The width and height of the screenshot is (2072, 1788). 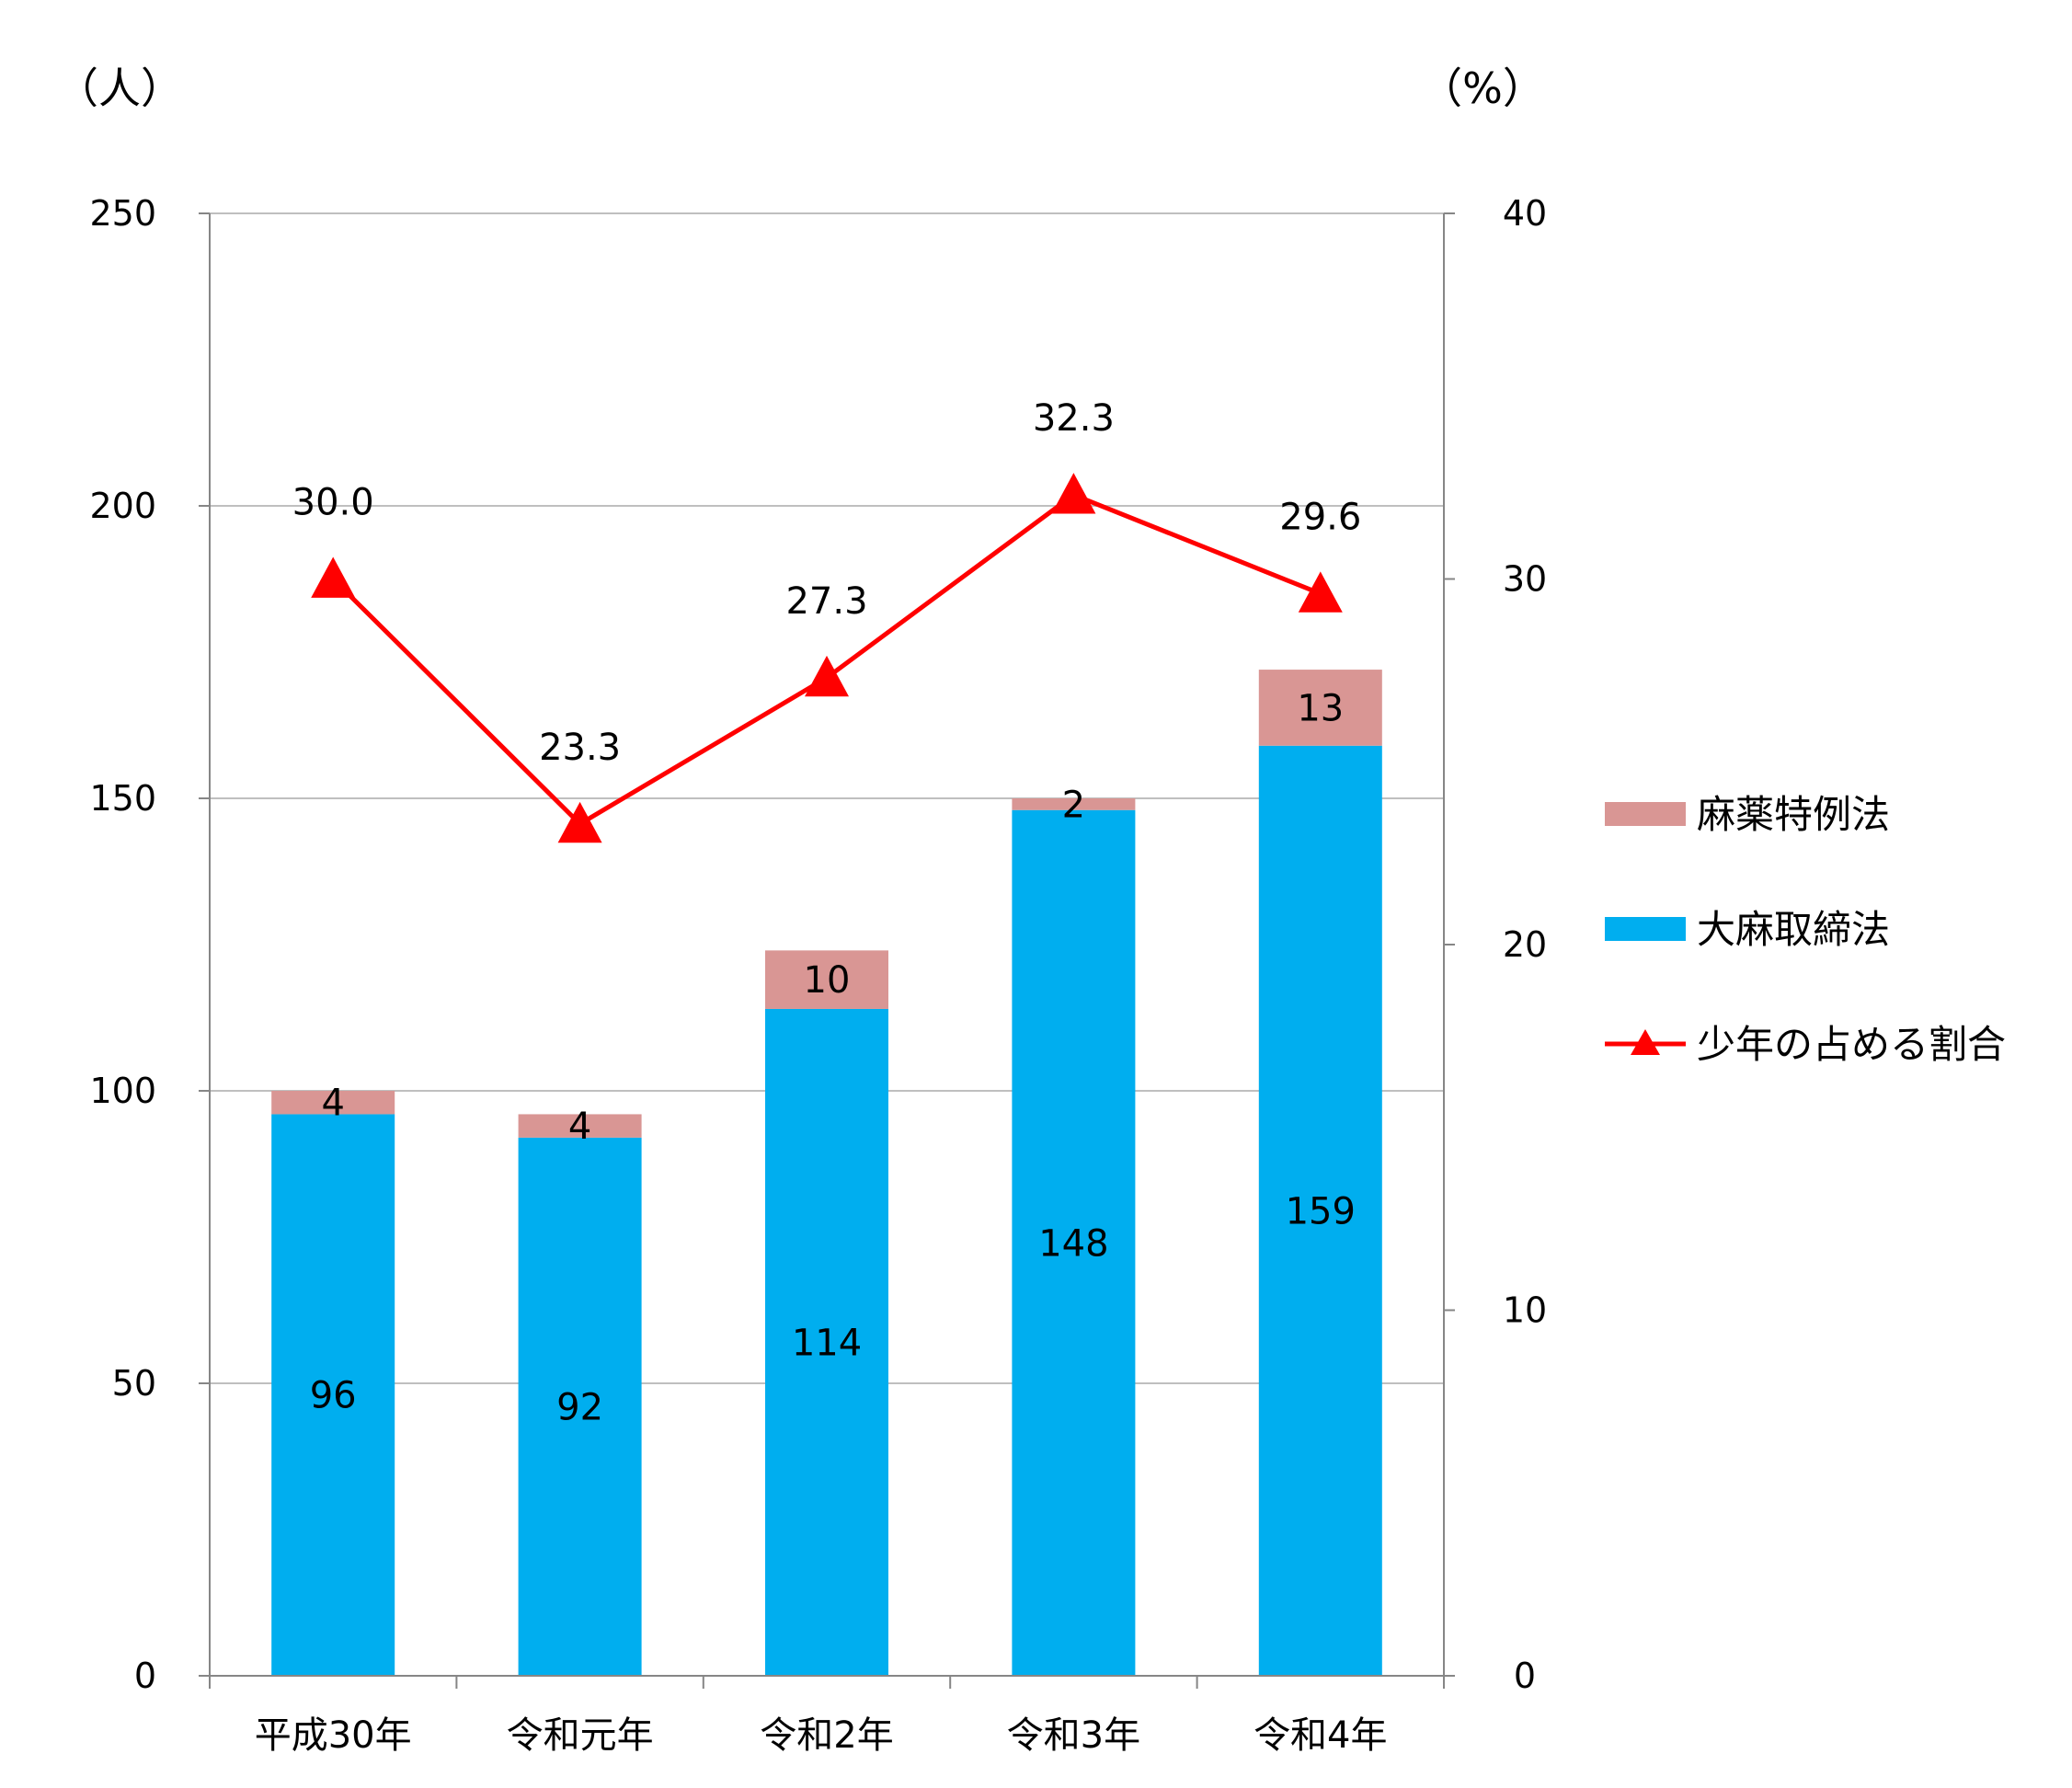 What do you see at coordinates (122, 506) in the screenshot?
I see `left-tick-label: 200` at bounding box center [122, 506].